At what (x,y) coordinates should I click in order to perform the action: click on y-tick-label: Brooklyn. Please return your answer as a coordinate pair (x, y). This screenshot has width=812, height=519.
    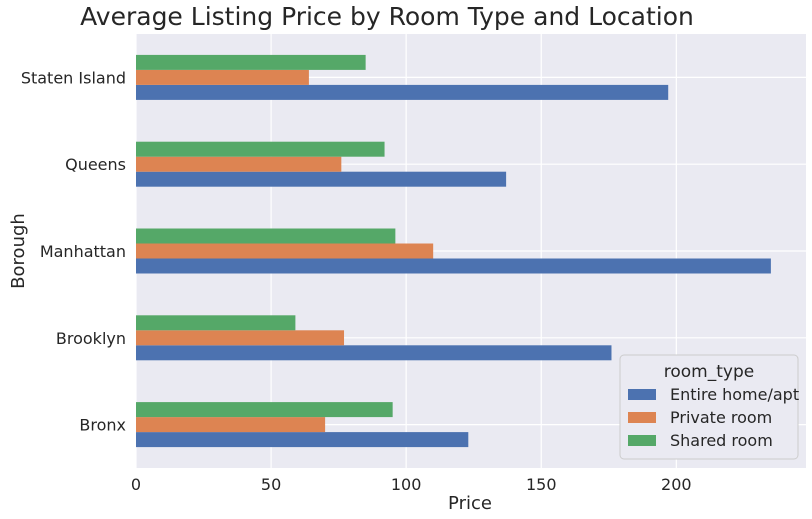
    Looking at the image, I should click on (91, 338).